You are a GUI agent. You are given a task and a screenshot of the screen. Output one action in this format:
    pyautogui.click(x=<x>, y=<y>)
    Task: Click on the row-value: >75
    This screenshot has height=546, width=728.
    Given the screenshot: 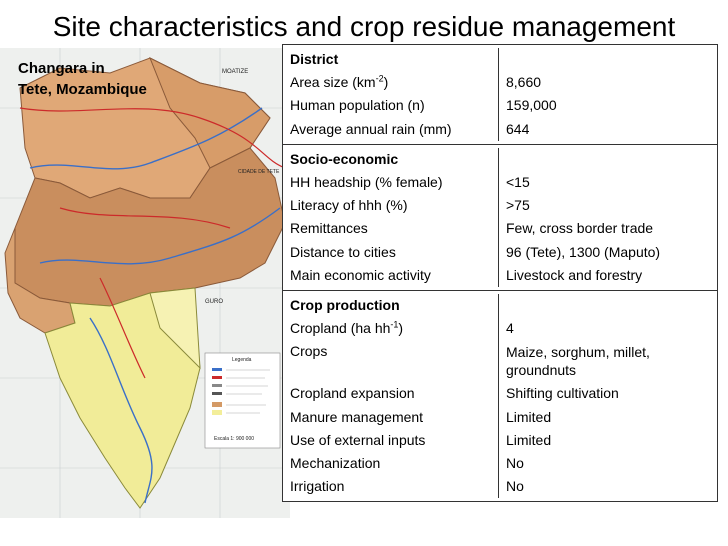 What is the action you would take?
    pyautogui.click(x=607, y=206)
    